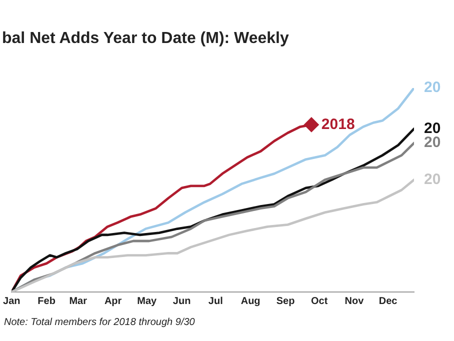  What do you see at coordinates (338, 124) in the screenshot?
I see `series-label: 2018` at bounding box center [338, 124].